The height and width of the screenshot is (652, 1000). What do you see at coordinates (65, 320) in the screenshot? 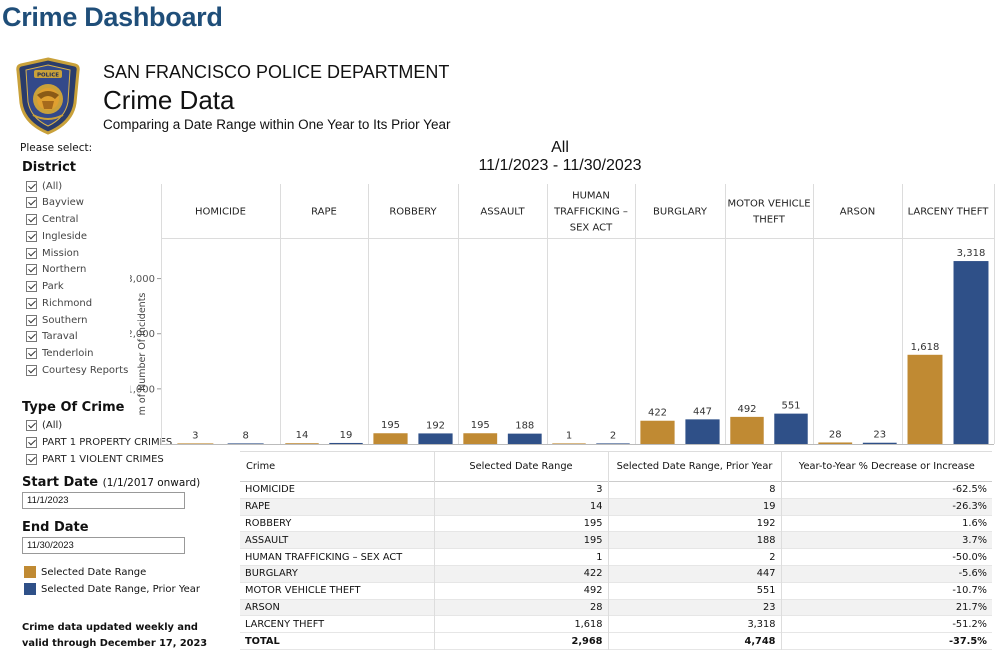
I see `district-option-label: Southern` at bounding box center [65, 320].